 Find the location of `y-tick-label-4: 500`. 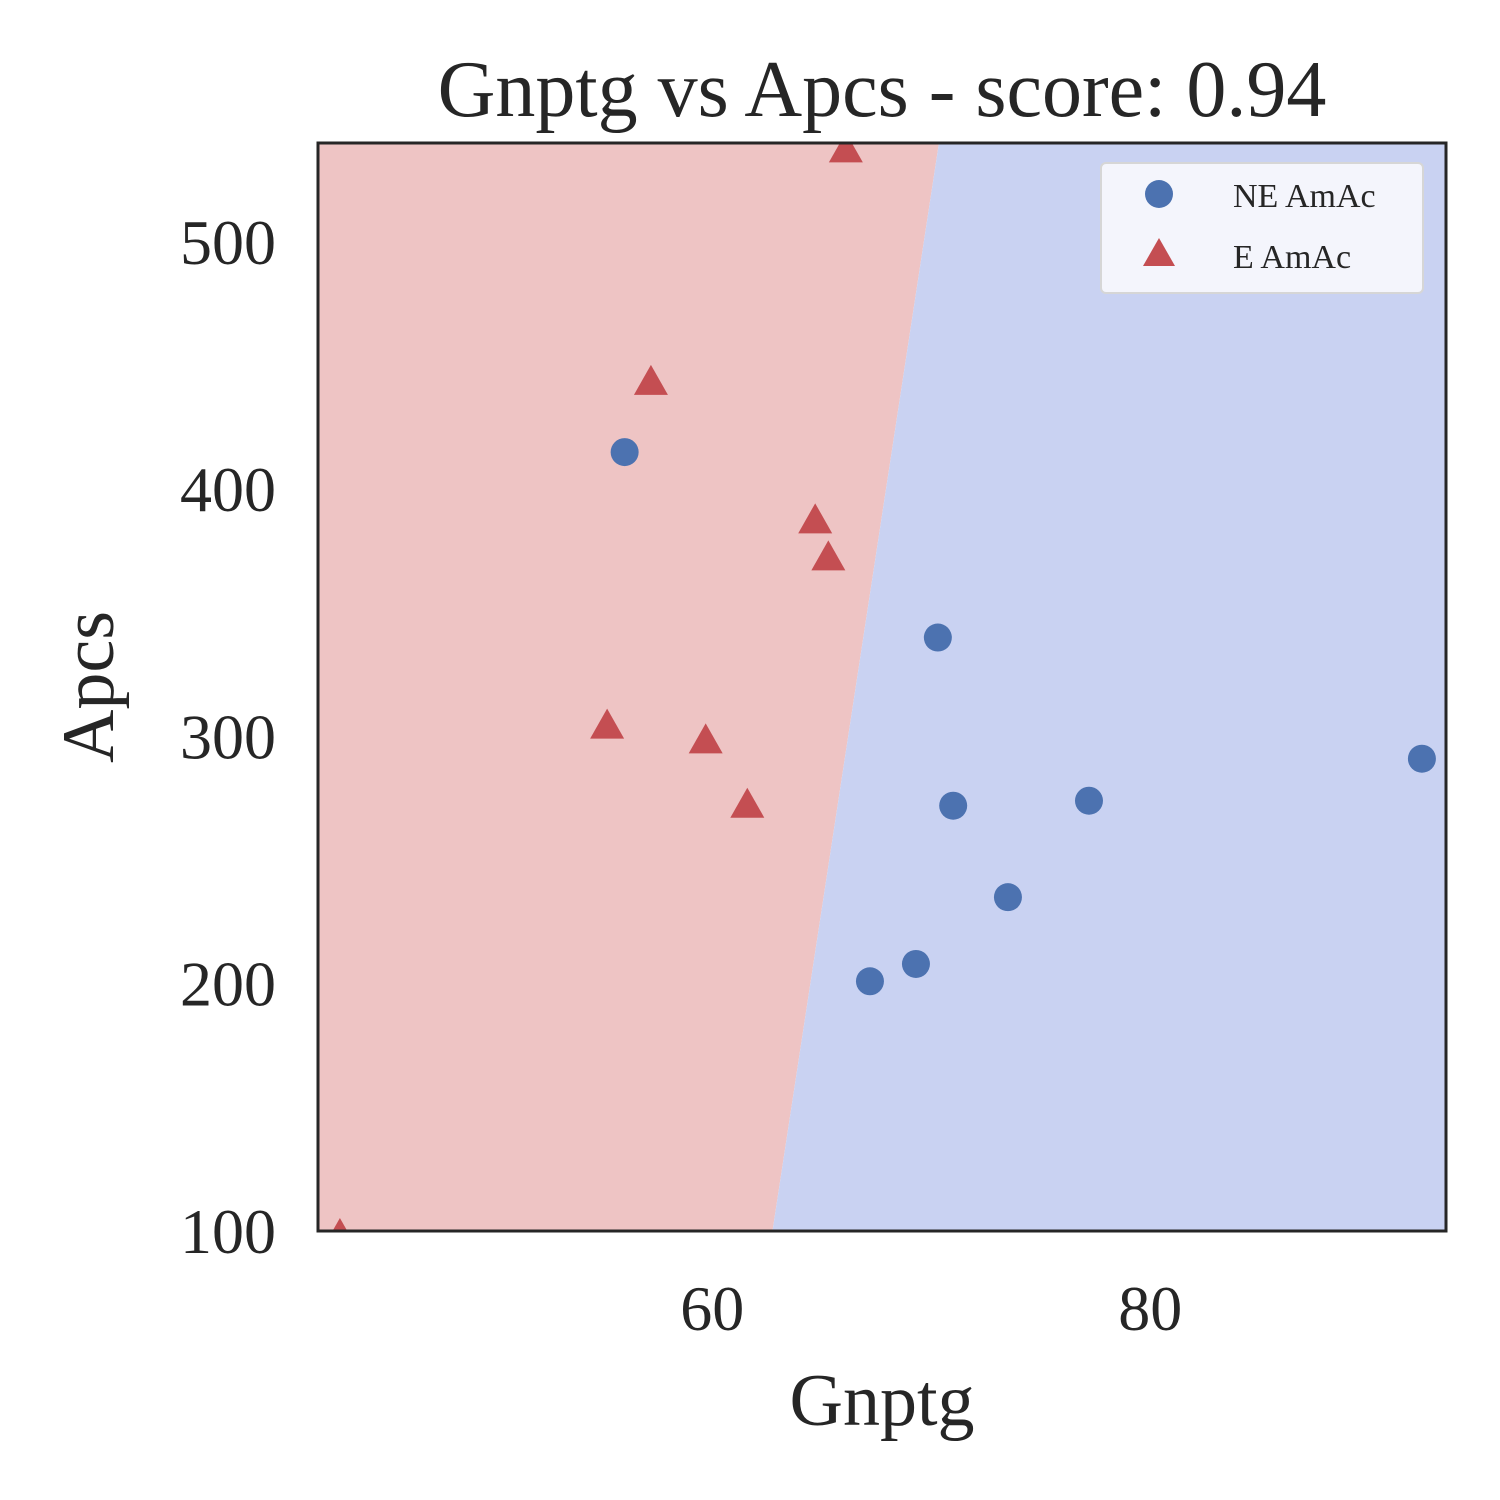

y-tick-label-4: 500 is located at coordinates (228, 242).